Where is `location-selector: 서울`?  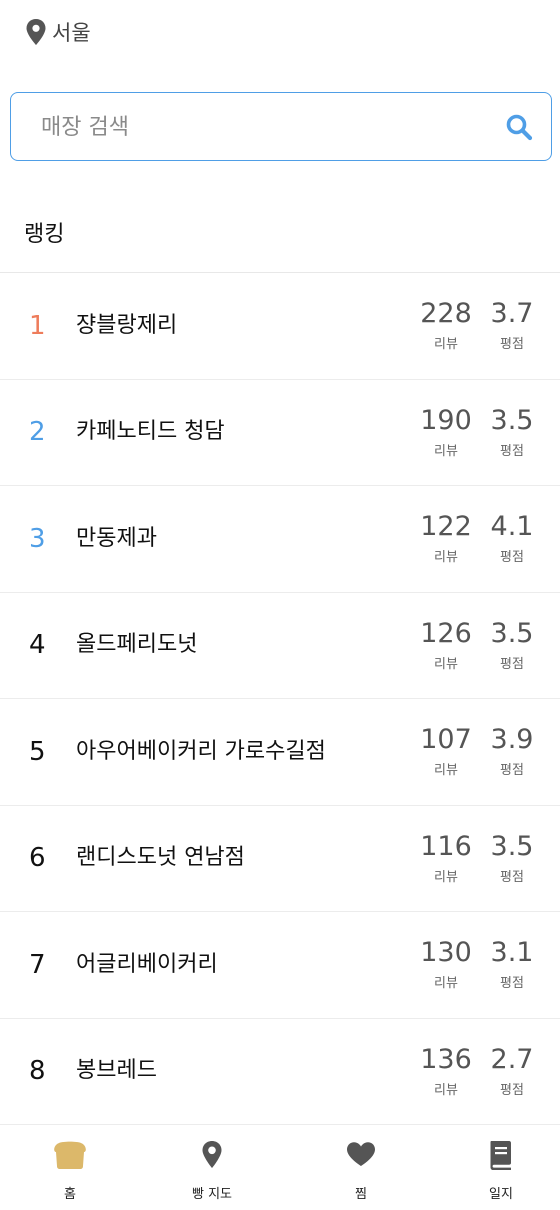
location-selector: 서울 is located at coordinates (58, 32).